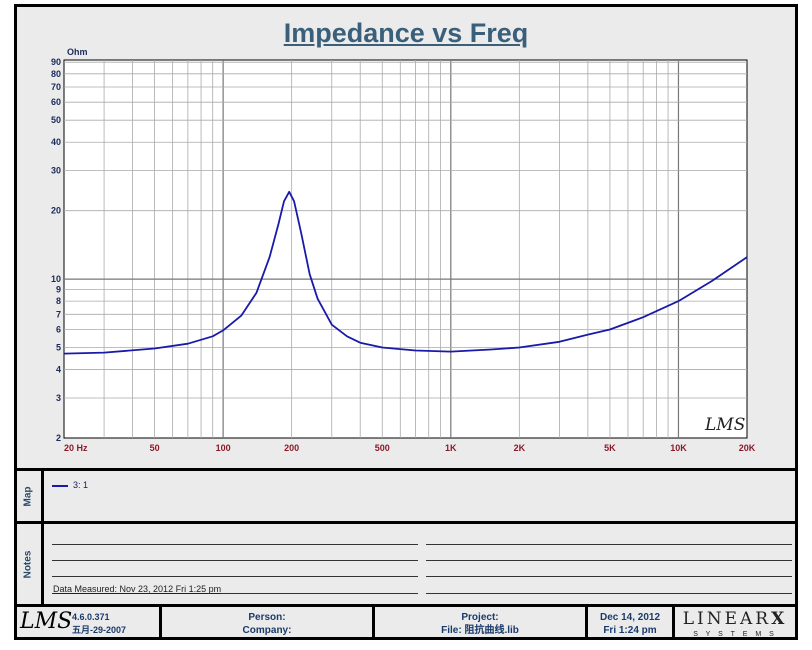  What do you see at coordinates (747, 448) in the screenshot?
I see `x-tick-label: 20K` at bounding box center [747, 448].